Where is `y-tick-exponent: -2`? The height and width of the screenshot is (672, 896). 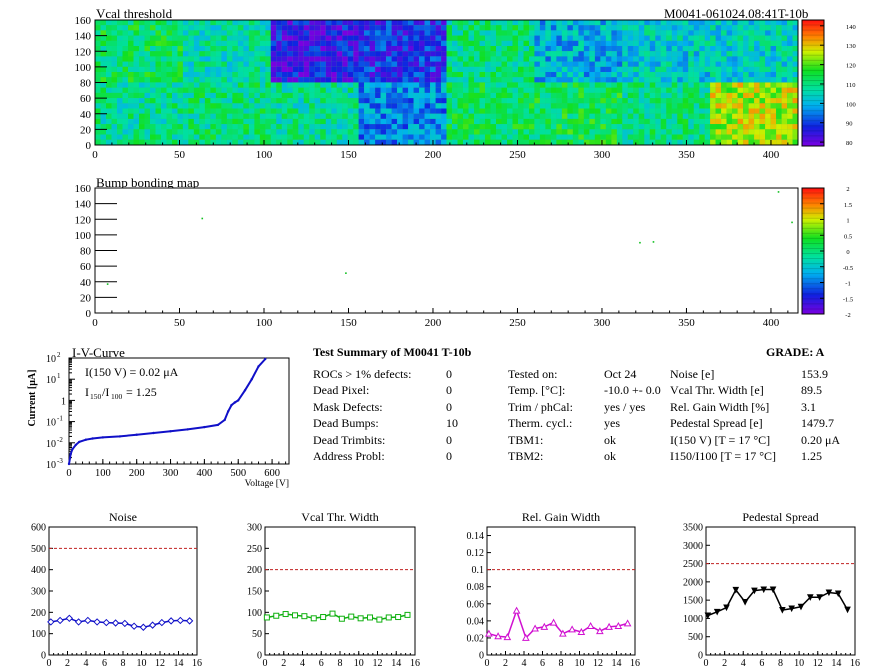
y-tick-exponent: -2 is located at coordinates (60, 440).